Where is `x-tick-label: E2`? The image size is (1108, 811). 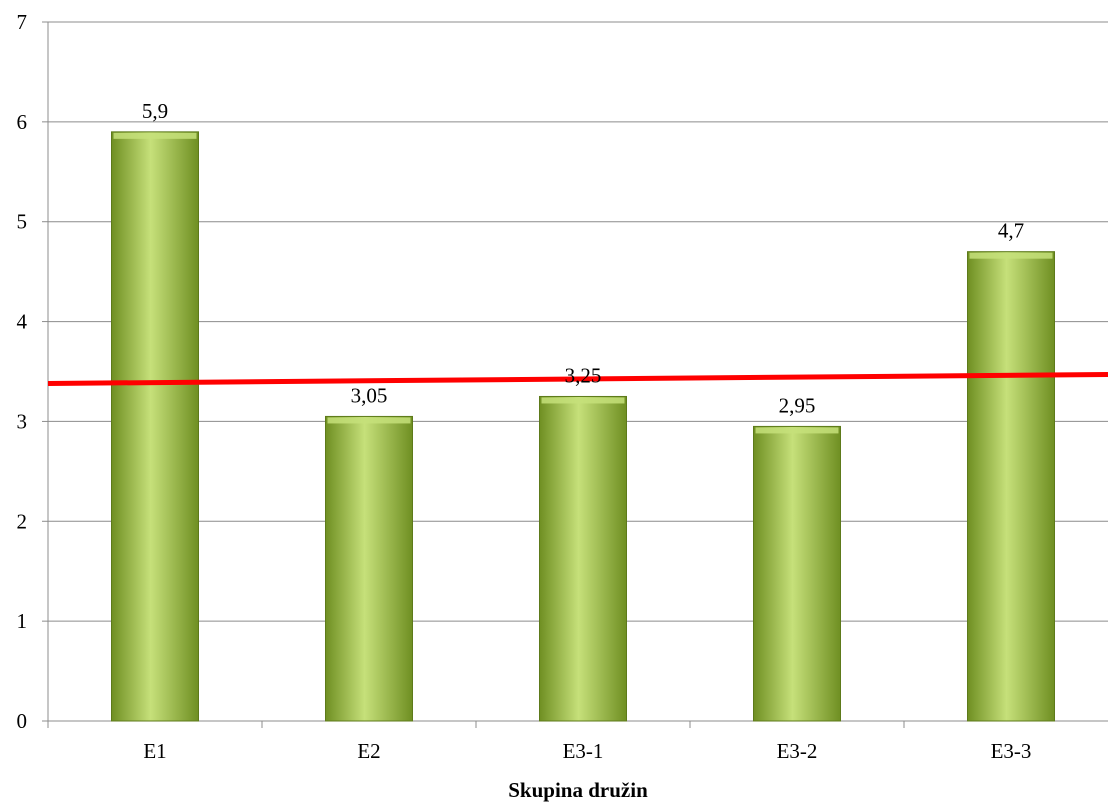
x-tick-label: E2 is located at coordinates (368, 751).